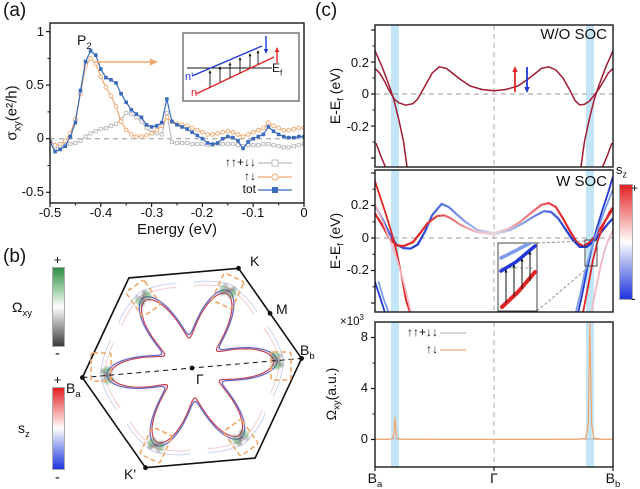 Image resolution: width=640 pixels, height=489 pixels. What do you see at coordinates (364, 336) in the screenshot?
I see `c3-ytick-8: 8` at bounding box center [364, 336].